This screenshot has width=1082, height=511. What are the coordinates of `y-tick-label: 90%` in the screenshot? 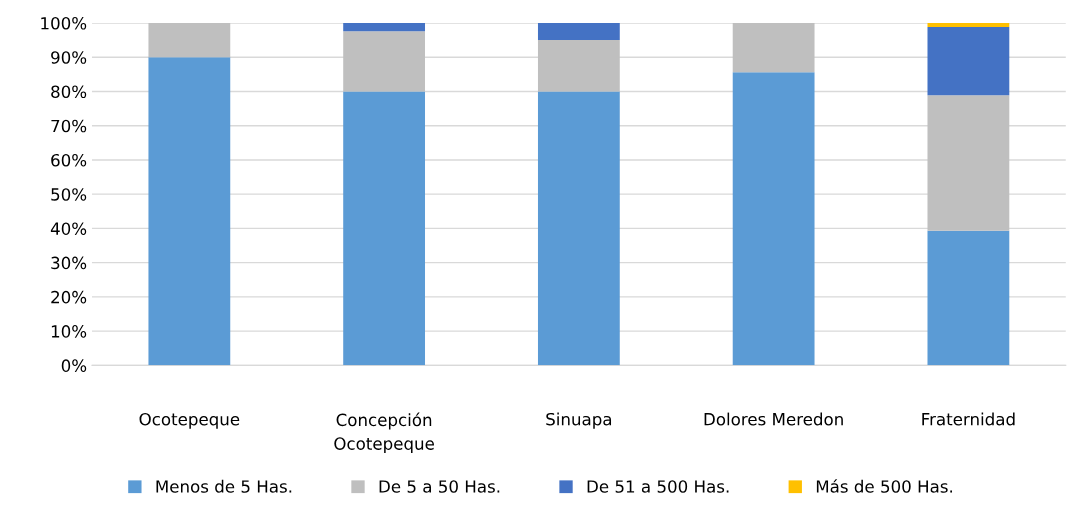 It's located at (69, 57).